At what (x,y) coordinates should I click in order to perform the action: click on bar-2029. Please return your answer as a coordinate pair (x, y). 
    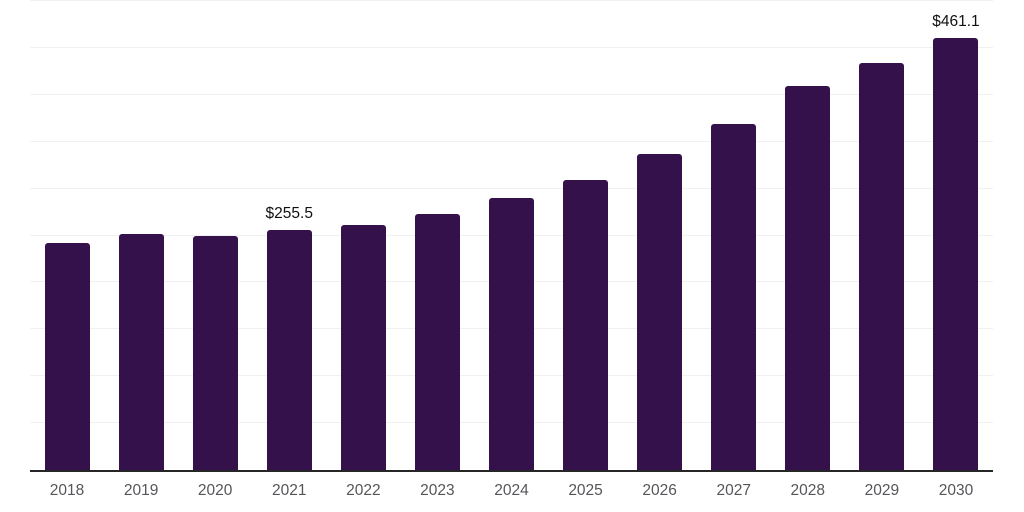
    Looking at the image, I should click on (882, 266).